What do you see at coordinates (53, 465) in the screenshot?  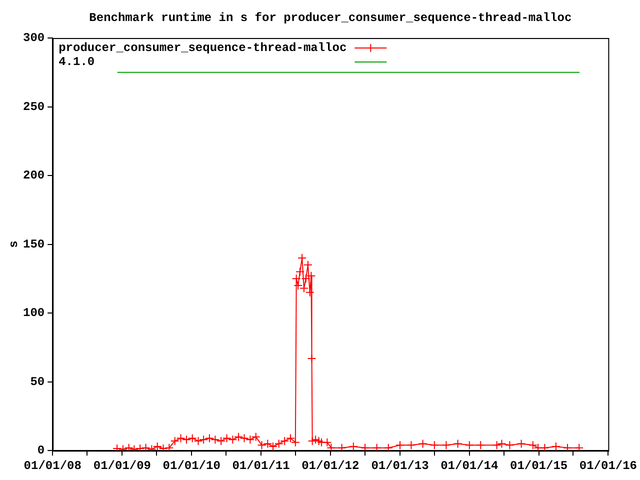 I see `x-tick-label: 01/01/08` at bounding box center [53, 465].